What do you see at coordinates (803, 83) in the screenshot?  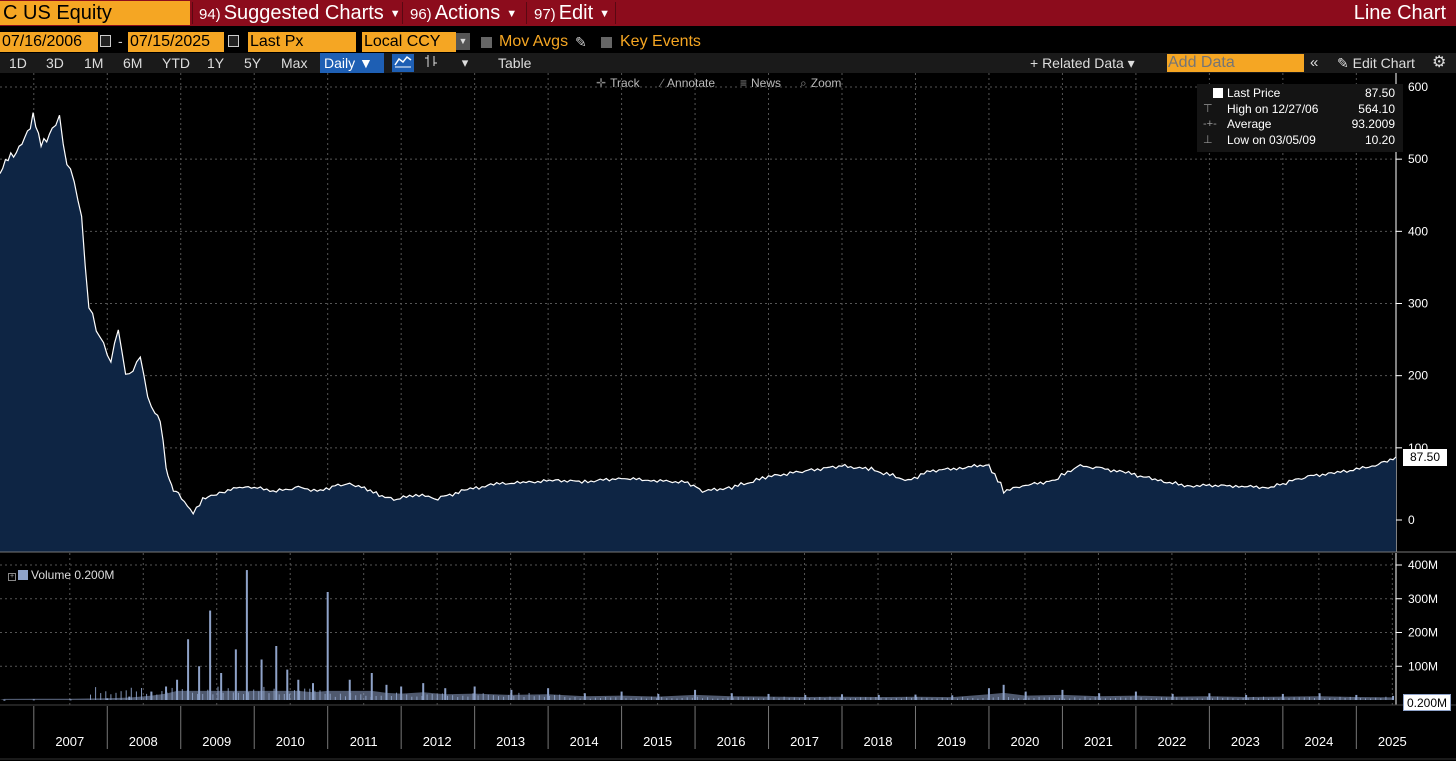 I see `zoom-icon: ⌕` at bounding box center [803, 83].